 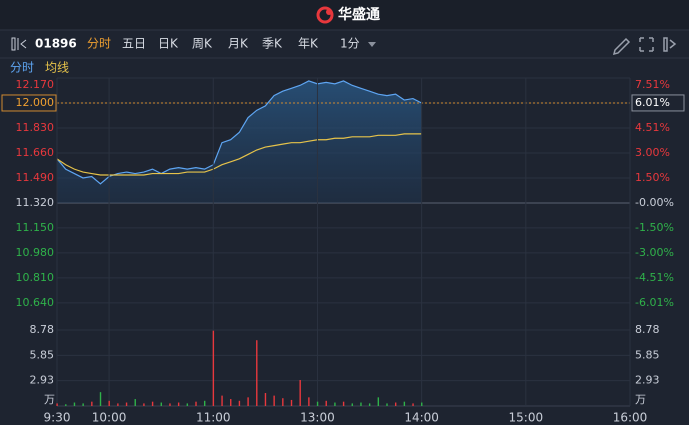 I want to click on tab: 分时, so click(x=99, y=44).